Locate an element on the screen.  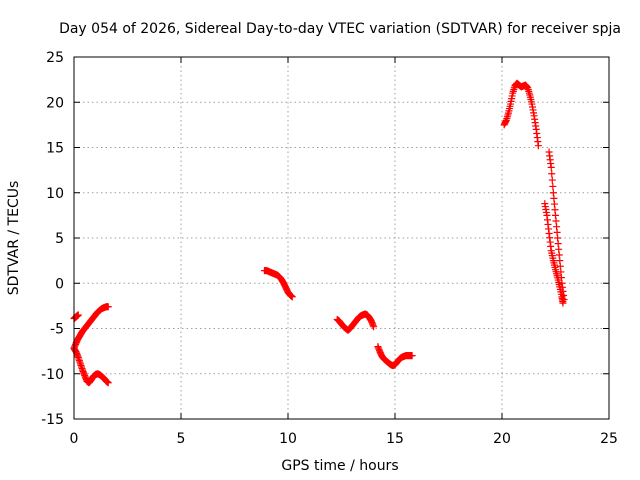
x-tick-label: 0 is located at coordinates (74, 439).